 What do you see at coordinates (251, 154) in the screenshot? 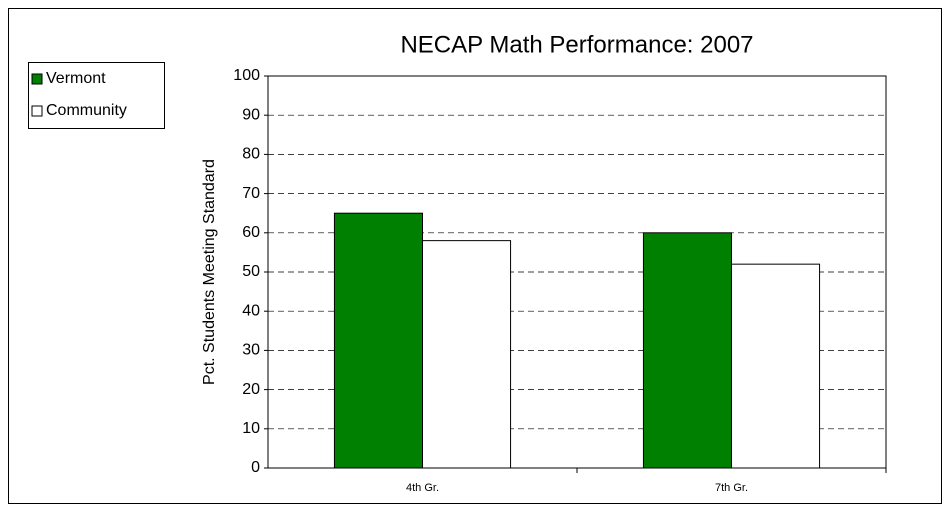
I see `y-tick-label: 80` at bounding box center [251, 154].